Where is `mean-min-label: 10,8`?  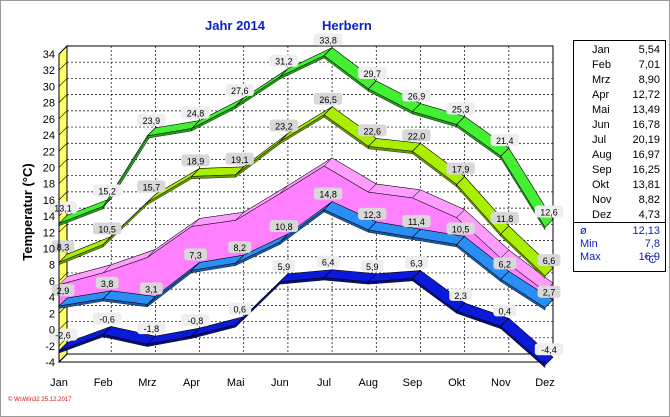 mean-min-label: 10,8 is located at coordinates (284, 226).